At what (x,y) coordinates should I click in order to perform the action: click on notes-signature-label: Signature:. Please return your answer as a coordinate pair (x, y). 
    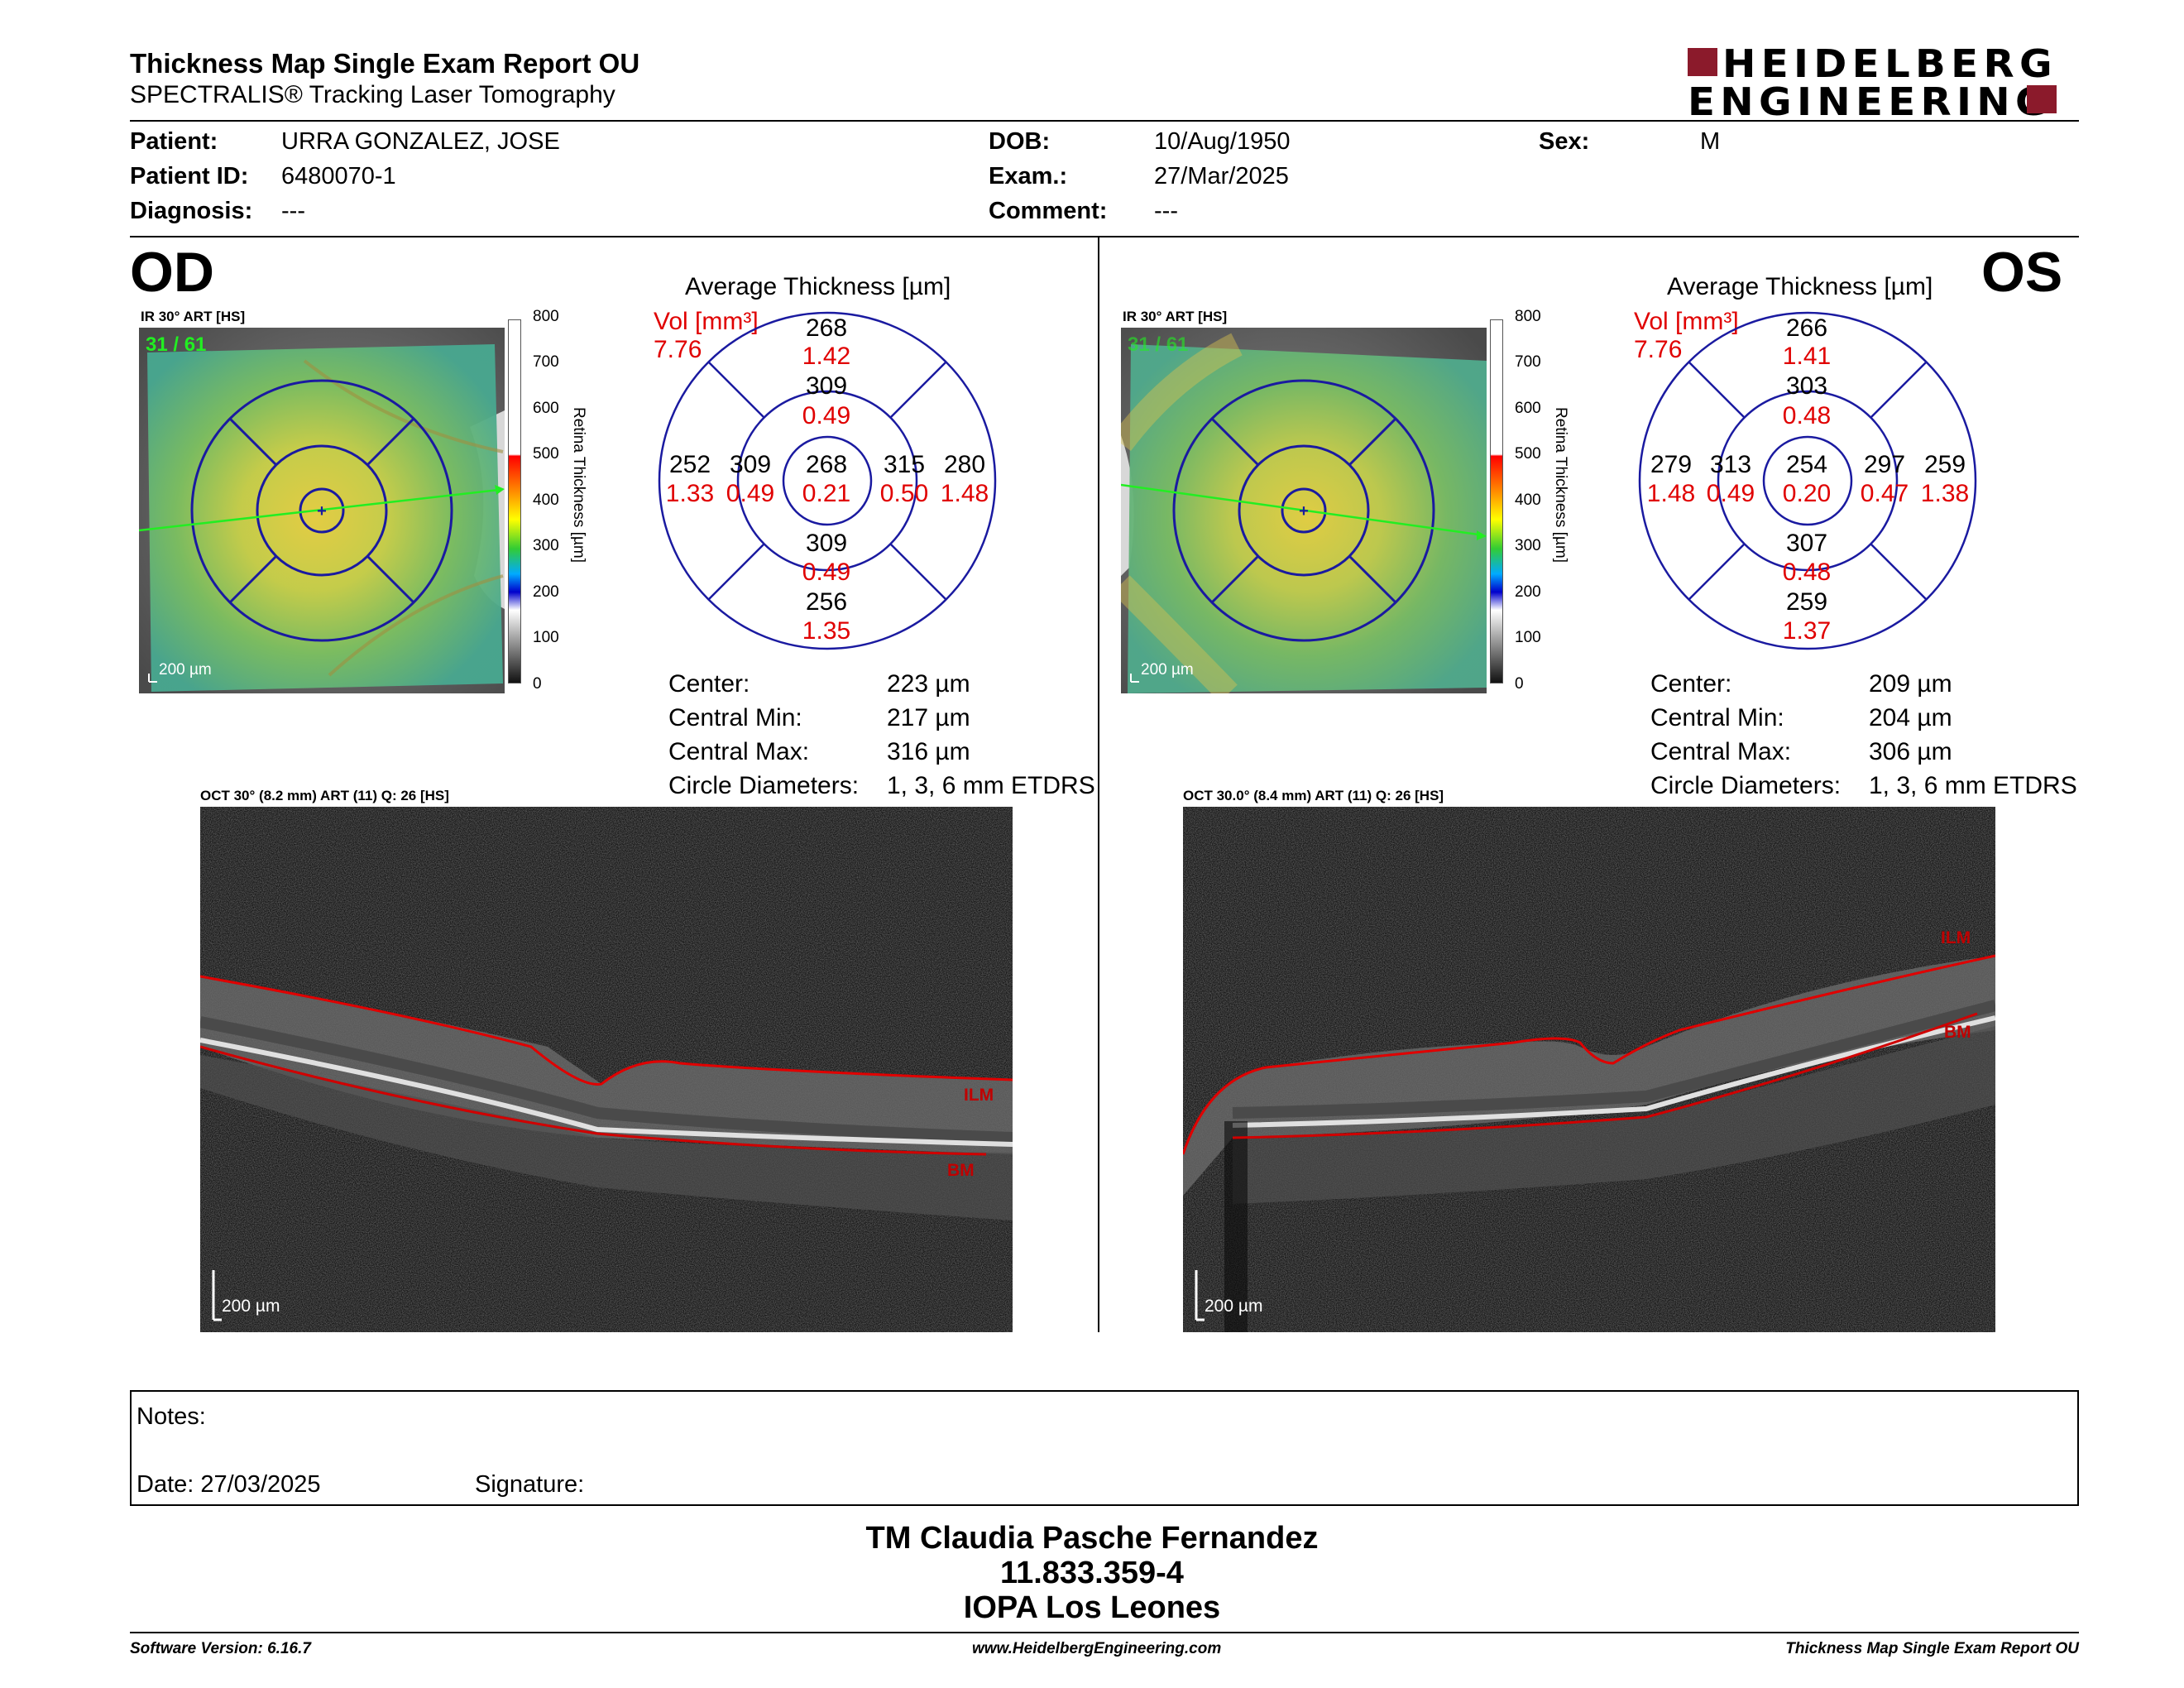
    Looking at the image, I should click on (530, 1484).